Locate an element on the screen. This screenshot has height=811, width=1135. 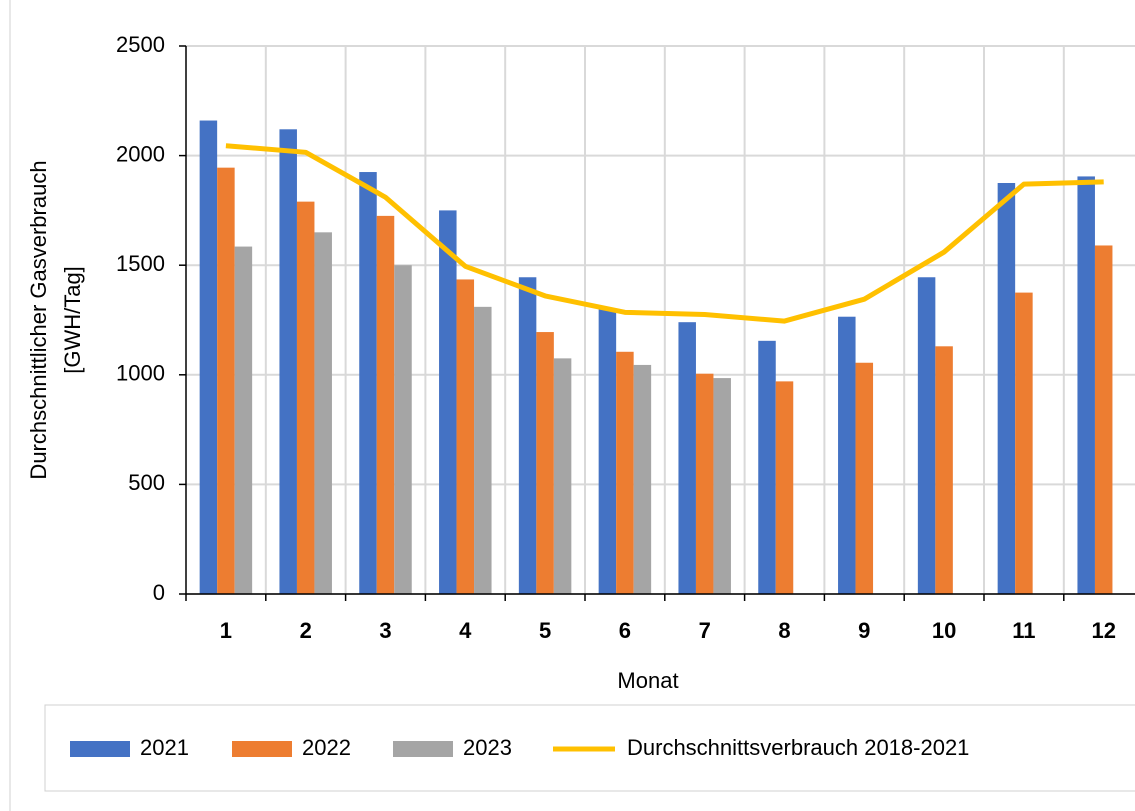
y-axis-label: [GWH/Tag] is located at coordinates (72, 320).